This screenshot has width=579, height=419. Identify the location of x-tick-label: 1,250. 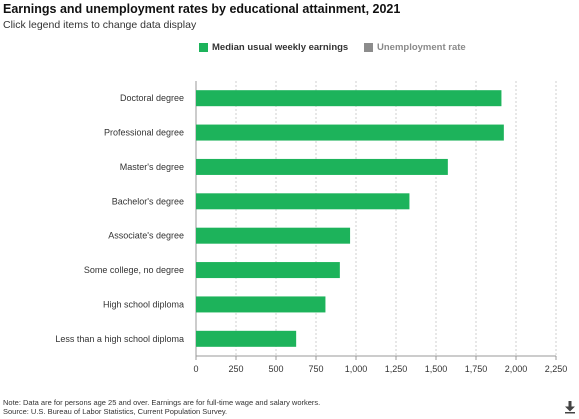
(396, 369).